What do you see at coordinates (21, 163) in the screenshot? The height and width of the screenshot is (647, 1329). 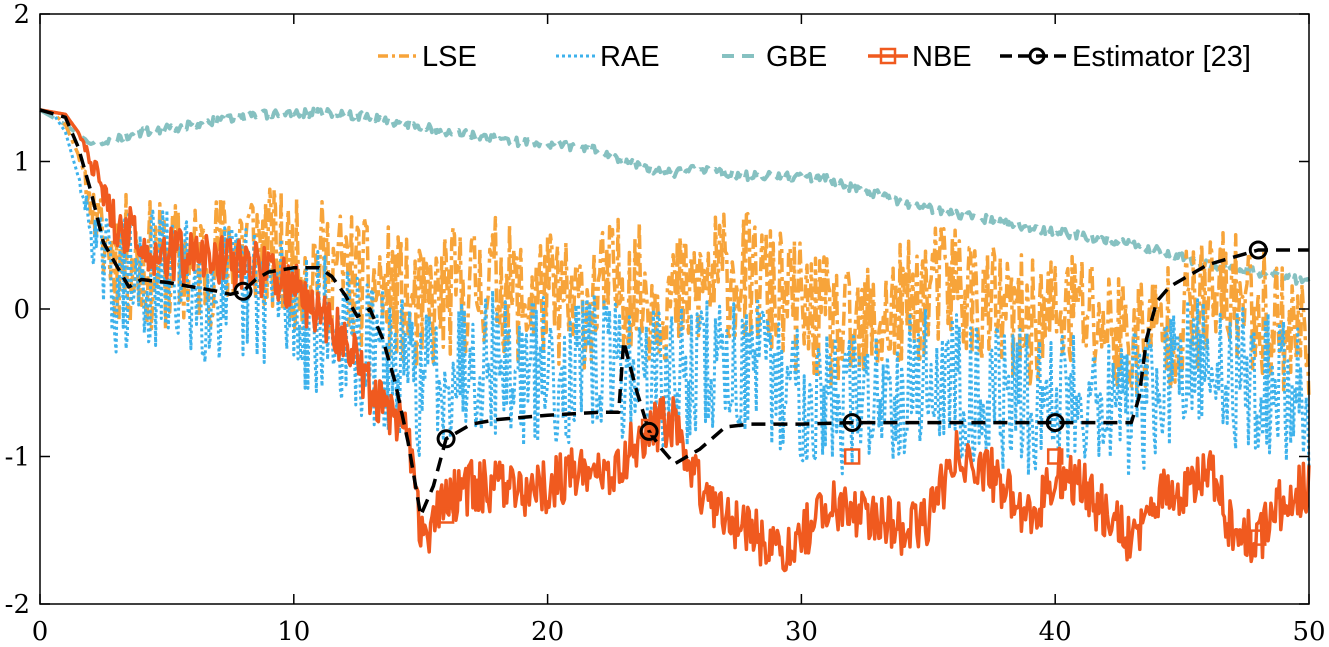 I see `y-tick-label: 1` at bounding box center [21, 163].